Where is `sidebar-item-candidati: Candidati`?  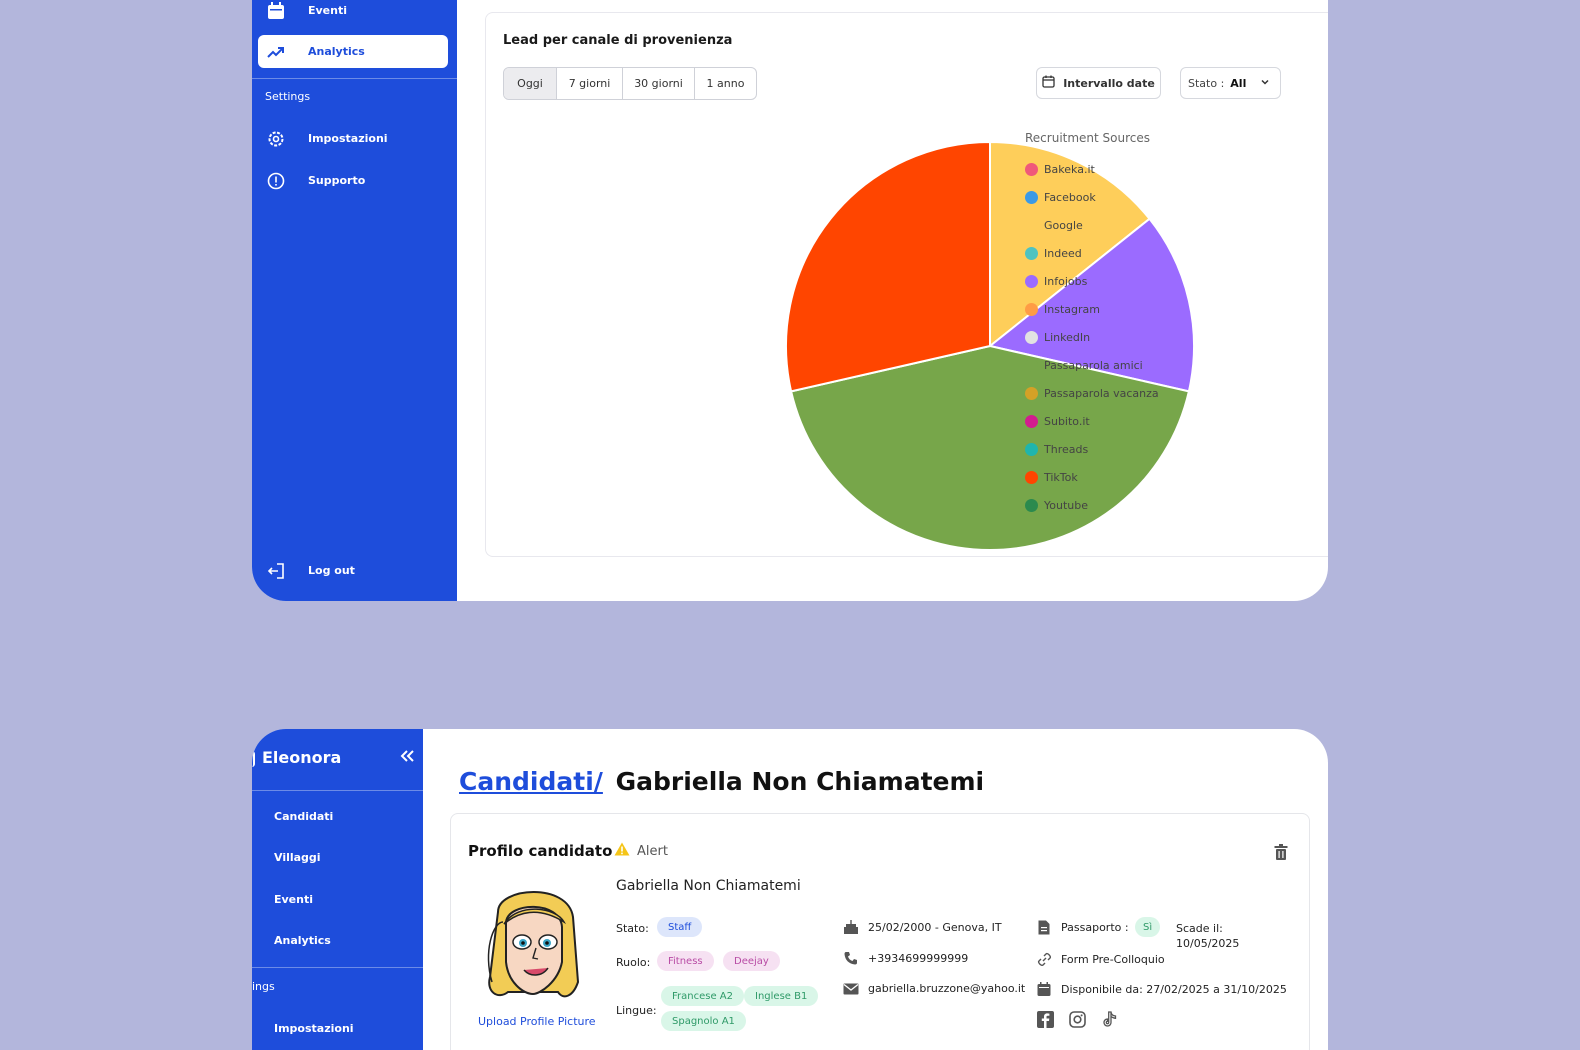
sidebar-item-candidati: Candidati is located at coordinates (304, 816).